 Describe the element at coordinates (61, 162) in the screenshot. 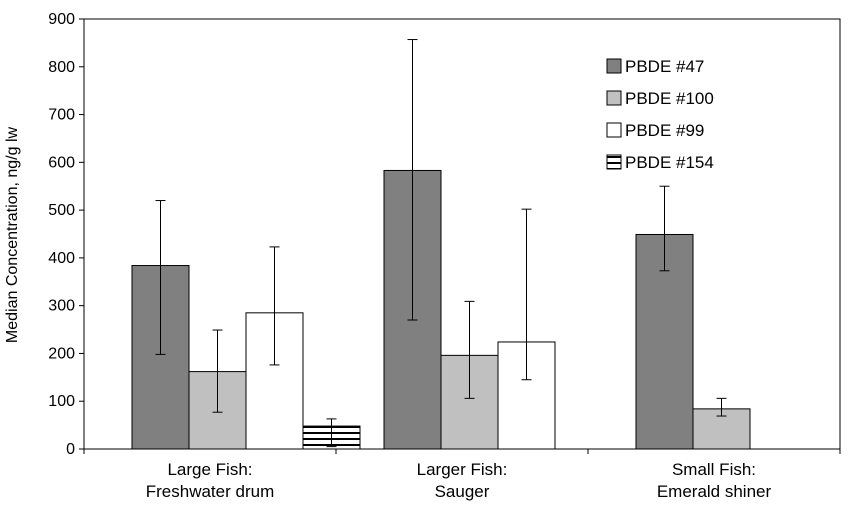

I see `y-tick-label: 600` at that location.